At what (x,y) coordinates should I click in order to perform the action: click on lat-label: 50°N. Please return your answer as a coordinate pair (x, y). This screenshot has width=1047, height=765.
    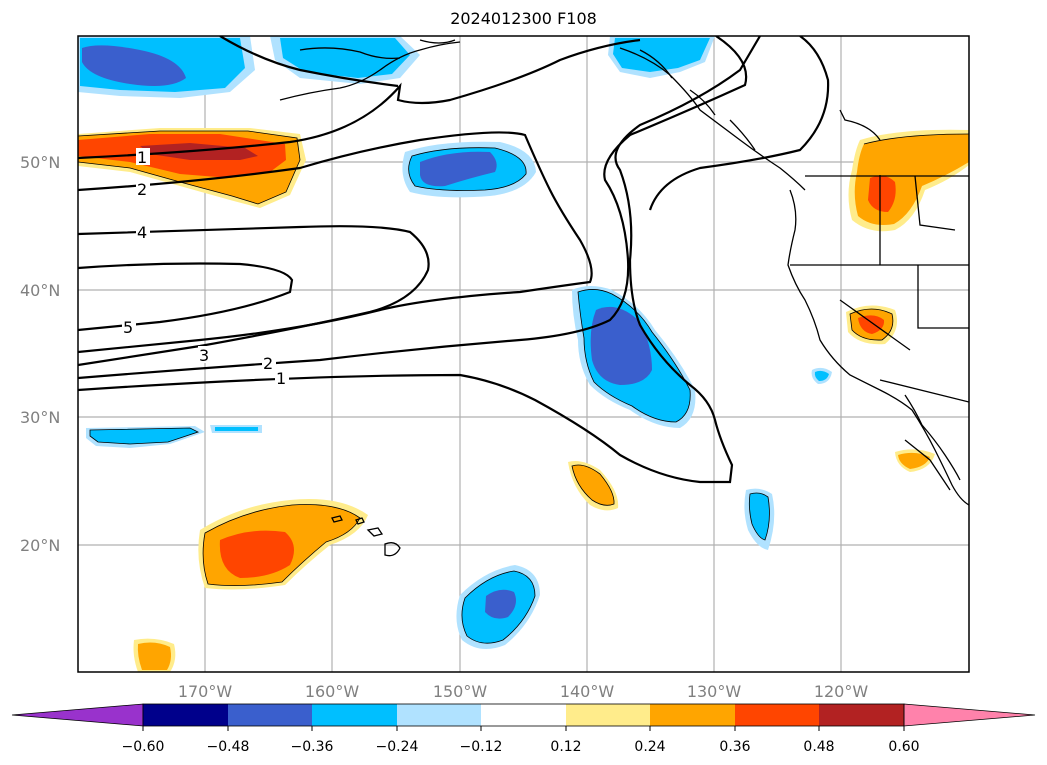
    Looking at the image, I should click on (40, 162).